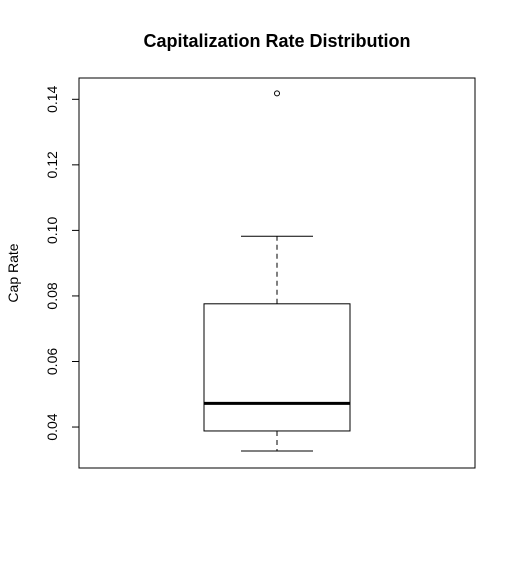 The image size is (516, 567). I want to click on y-tick-label: 0.06, so click(52, 361).